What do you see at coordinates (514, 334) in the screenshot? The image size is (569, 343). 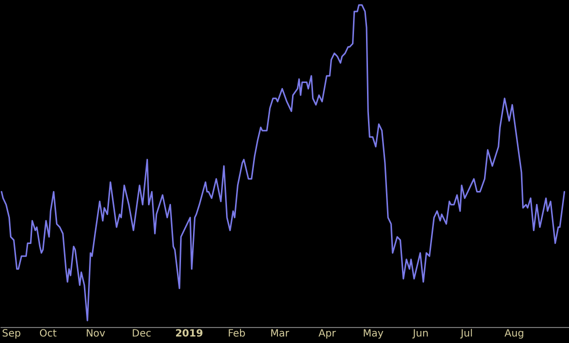 I see `x-tick-label: Aug` at bounding box center [514, 334].